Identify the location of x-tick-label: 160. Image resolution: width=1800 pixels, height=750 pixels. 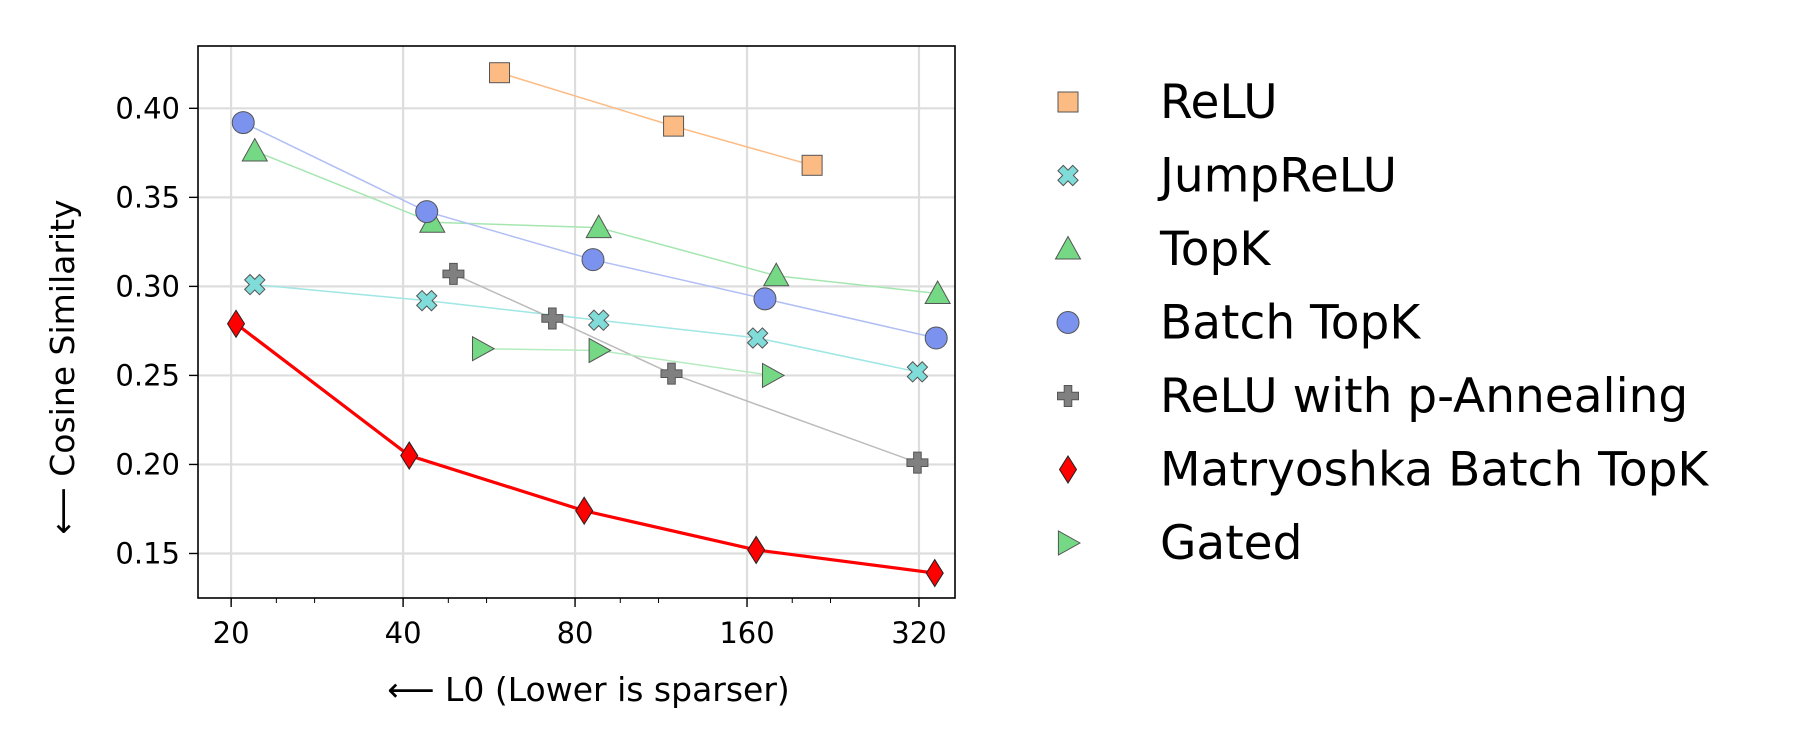
(746, 633).